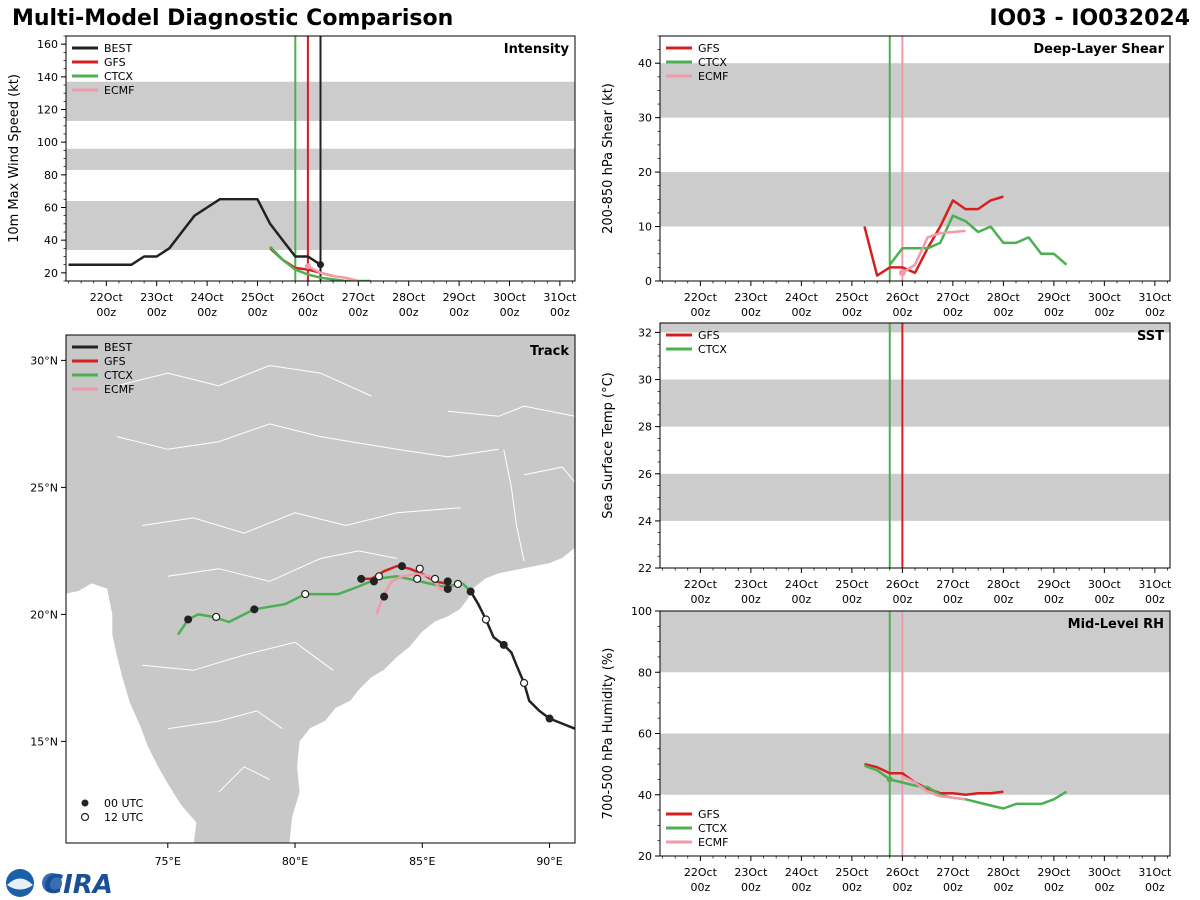  Describe the element at coordinates (44, 487) in the screenshot. I see `y-tick-label: 25°N` at that location.